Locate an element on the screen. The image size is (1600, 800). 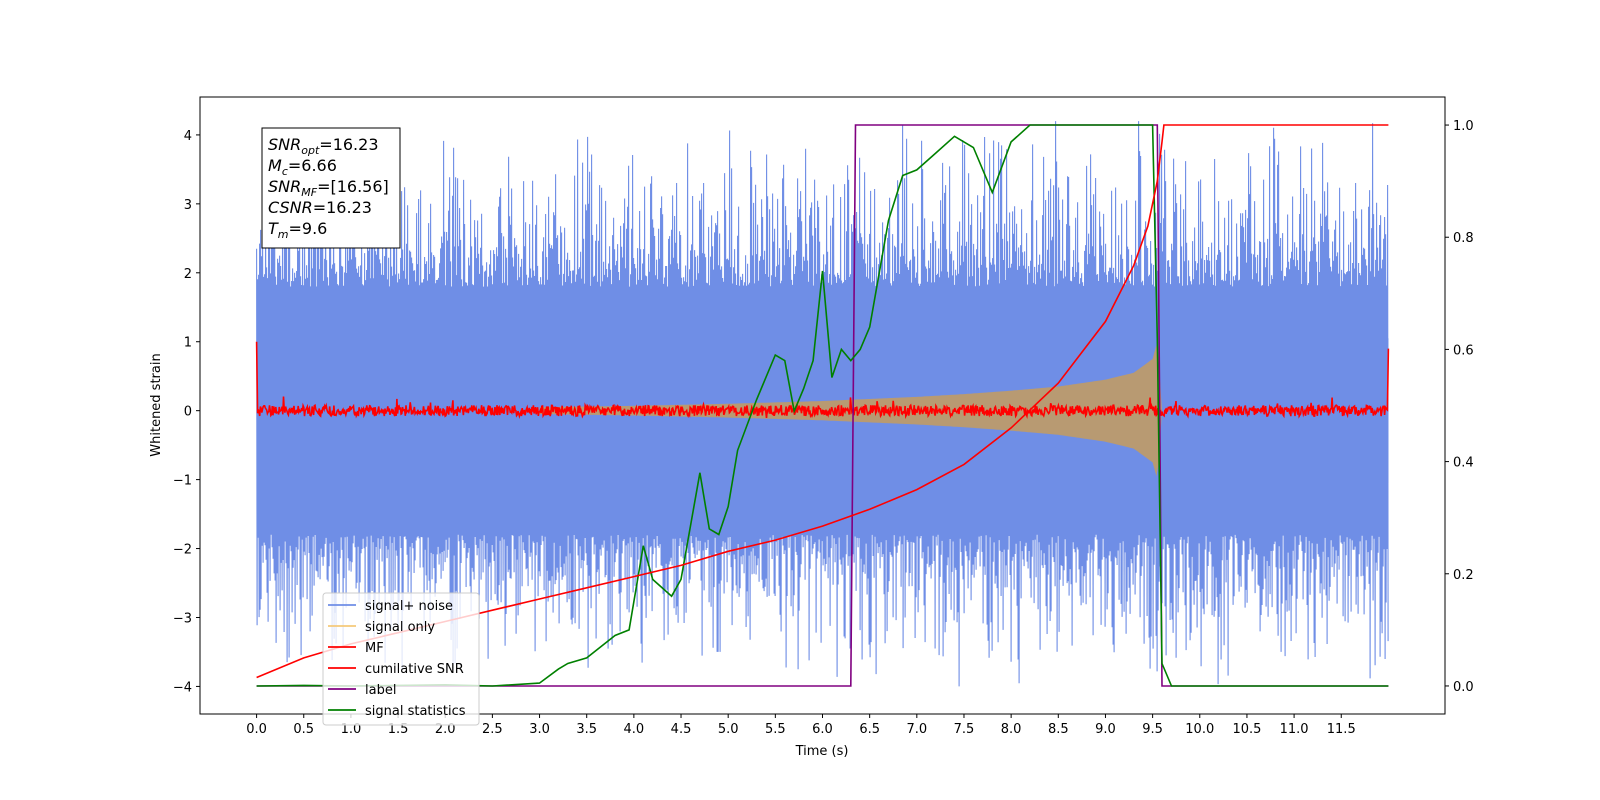
x-tick-label: 5.5 is located at coordinates (775, 729).